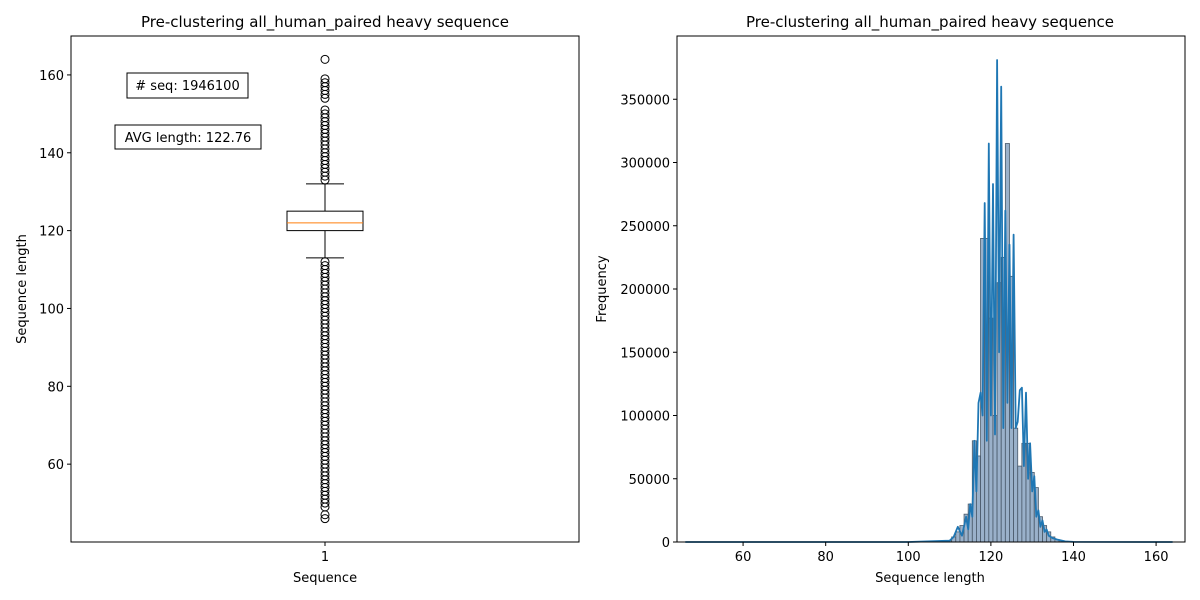 This screenshot has width=1200, height=600. What do you see at coordinates (666, 543) in the screenshot?
I see `y-tick-label: 0` at bounding box center [666, 543].